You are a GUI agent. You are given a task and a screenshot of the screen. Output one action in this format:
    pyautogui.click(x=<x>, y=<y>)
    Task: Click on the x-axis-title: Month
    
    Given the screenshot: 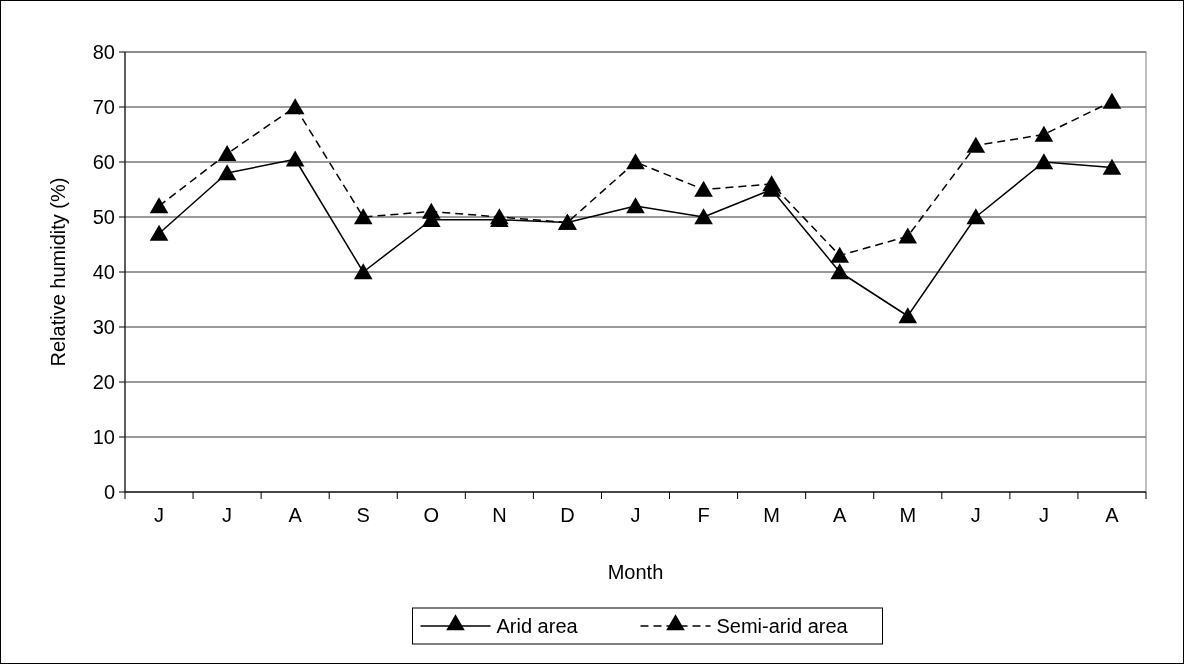 What is the action you would take?
    pyautogui.click(x=635, y=572)
    